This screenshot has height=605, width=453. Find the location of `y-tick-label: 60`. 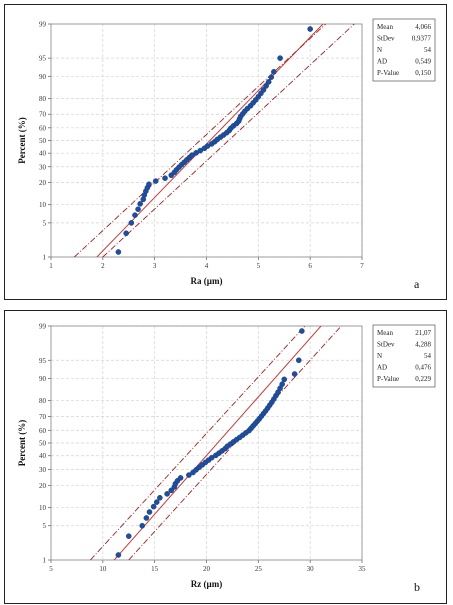

y-tick-label: 60 is located at coordinates (43, 431).